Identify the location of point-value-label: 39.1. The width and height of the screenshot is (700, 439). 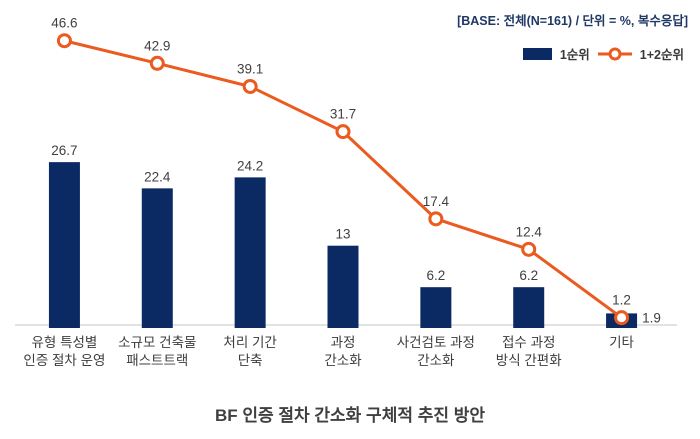
(250, 68).